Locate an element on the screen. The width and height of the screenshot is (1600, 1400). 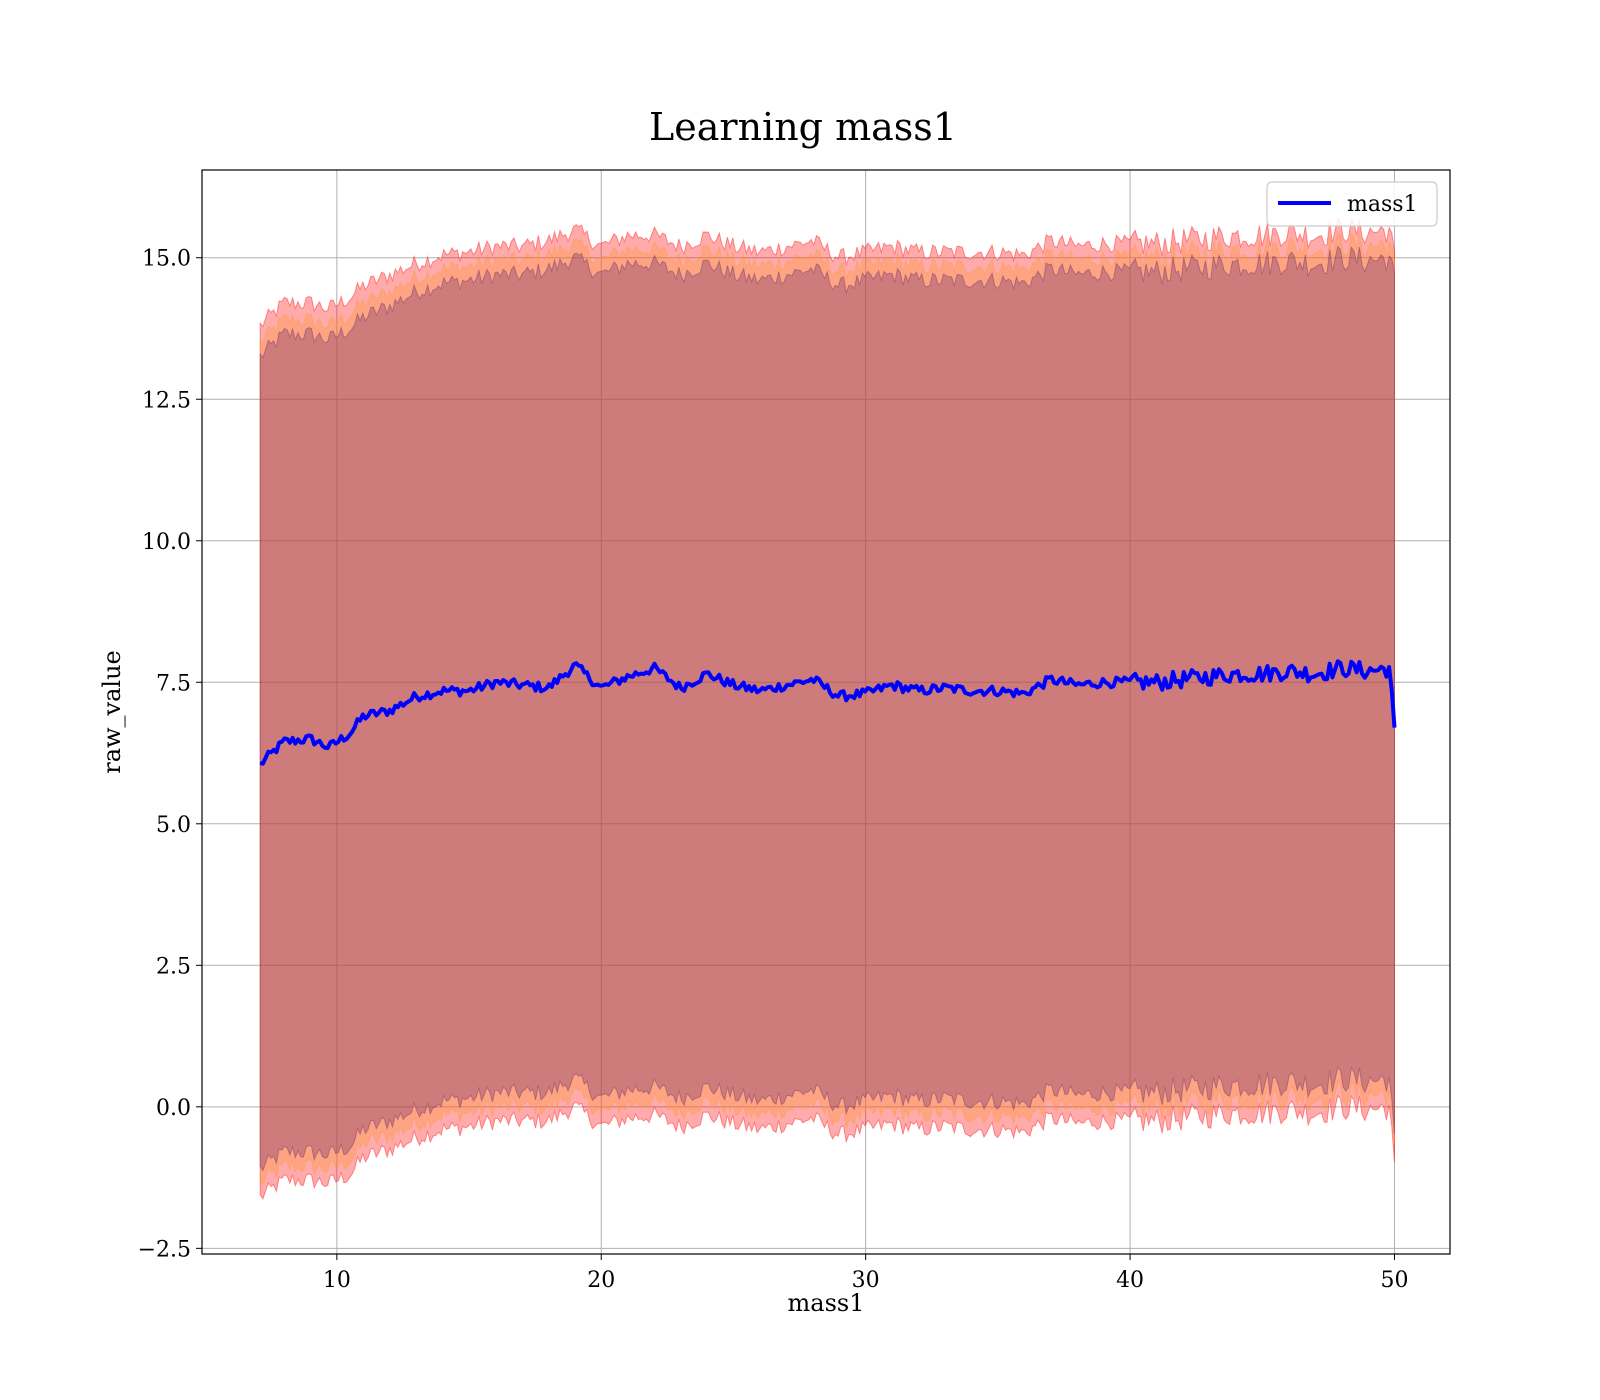
x-tick-label-1: 20 is located at coordinates (601, 1280).